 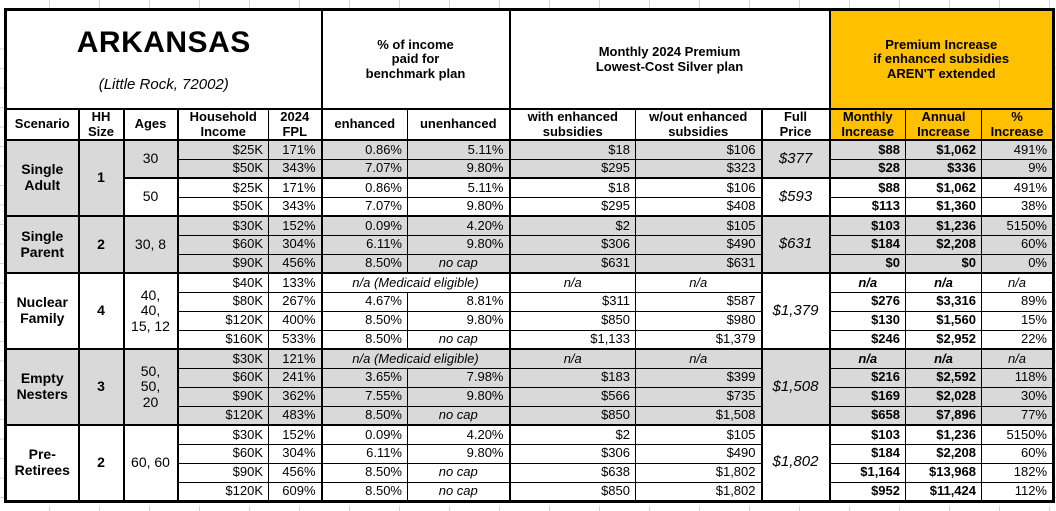 What do you see at coordinates (1017, 472) in the screenshot?
I see `cell-pct-increase: 182%` at bounding box center [1017, 472].